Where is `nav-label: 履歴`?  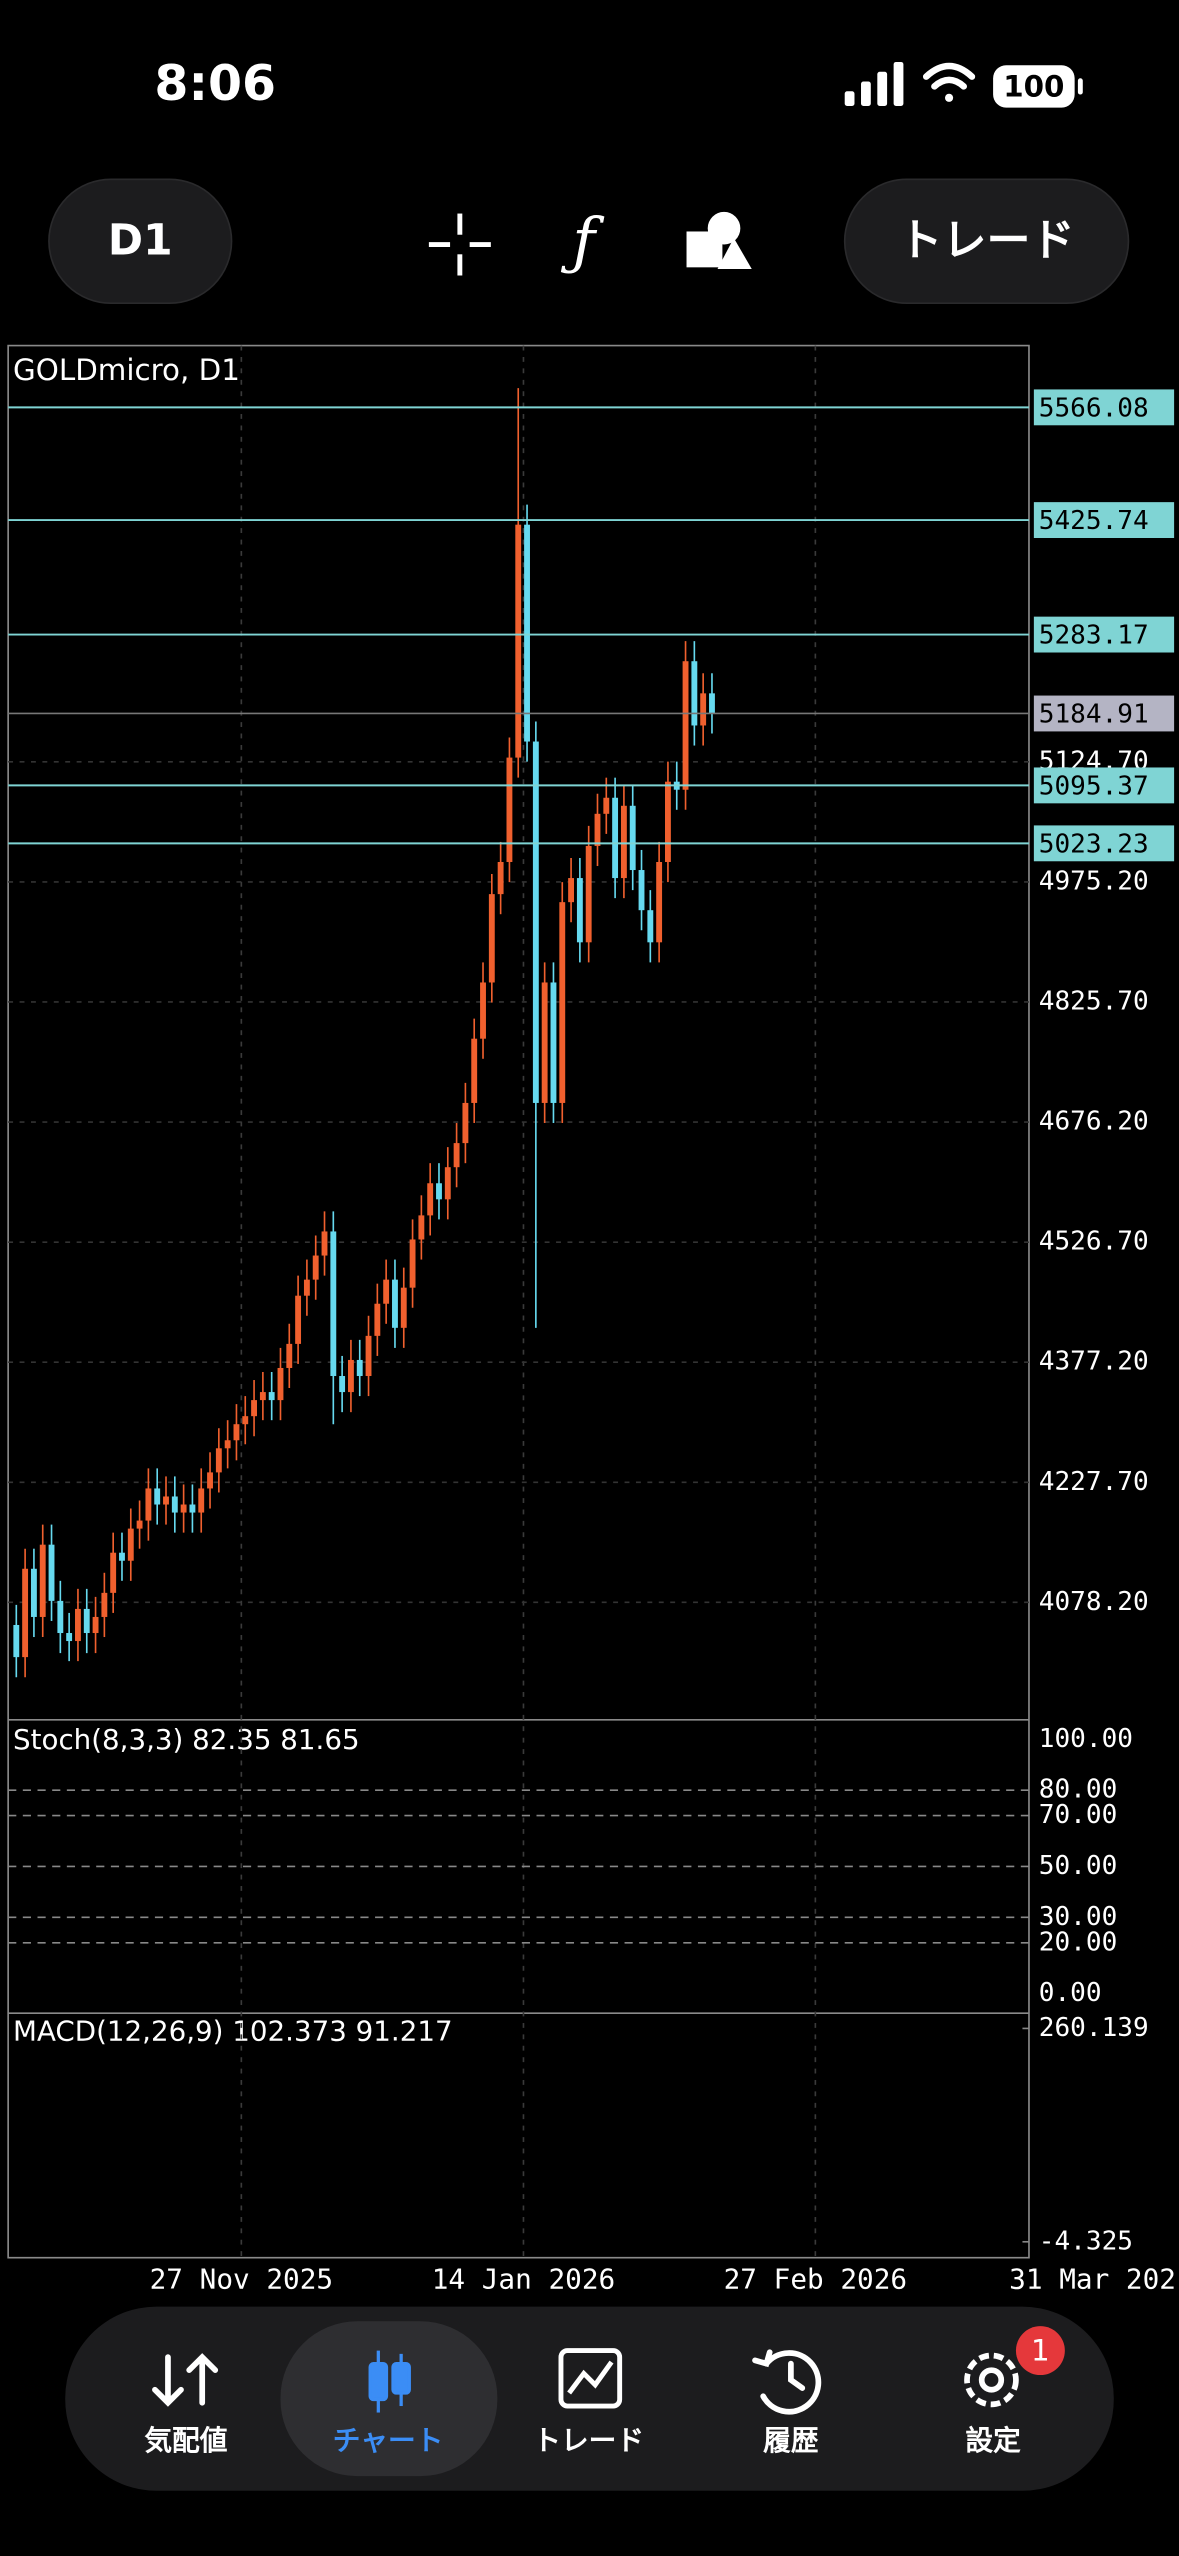
nav-label: 履歴 is located at coordinates (791, 2440).